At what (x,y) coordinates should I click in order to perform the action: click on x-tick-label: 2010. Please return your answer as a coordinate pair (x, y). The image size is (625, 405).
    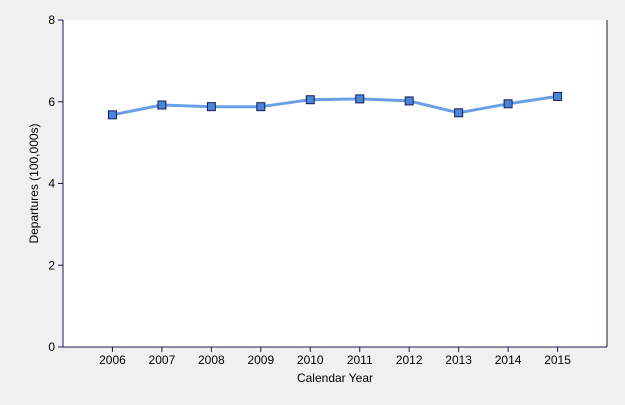
    Looking at the image, I should click on (310, 360).